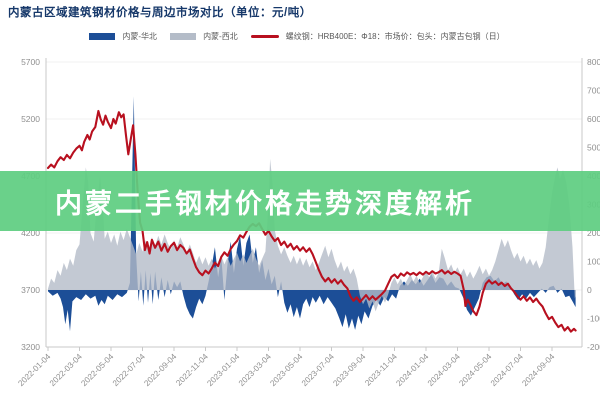 This screenshot has height=400, width=600. I want to click on x-axis-tick-label: 2024-07-04, so click(507, 370).